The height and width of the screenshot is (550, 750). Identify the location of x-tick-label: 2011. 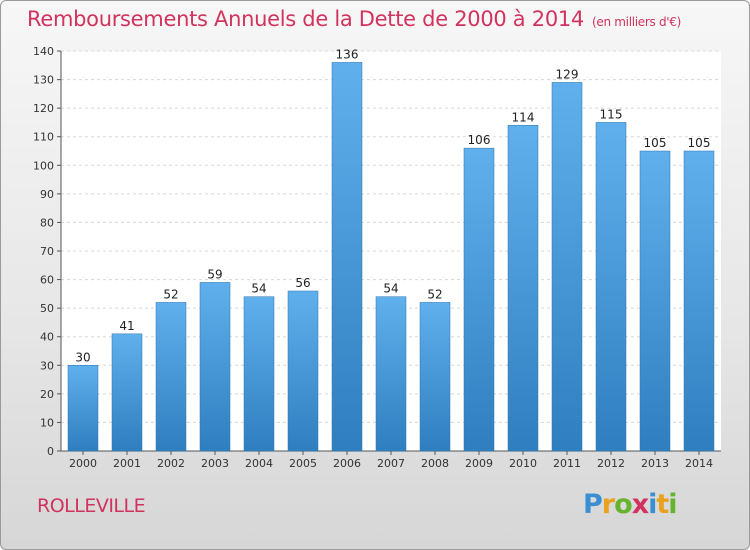
(567, 463).